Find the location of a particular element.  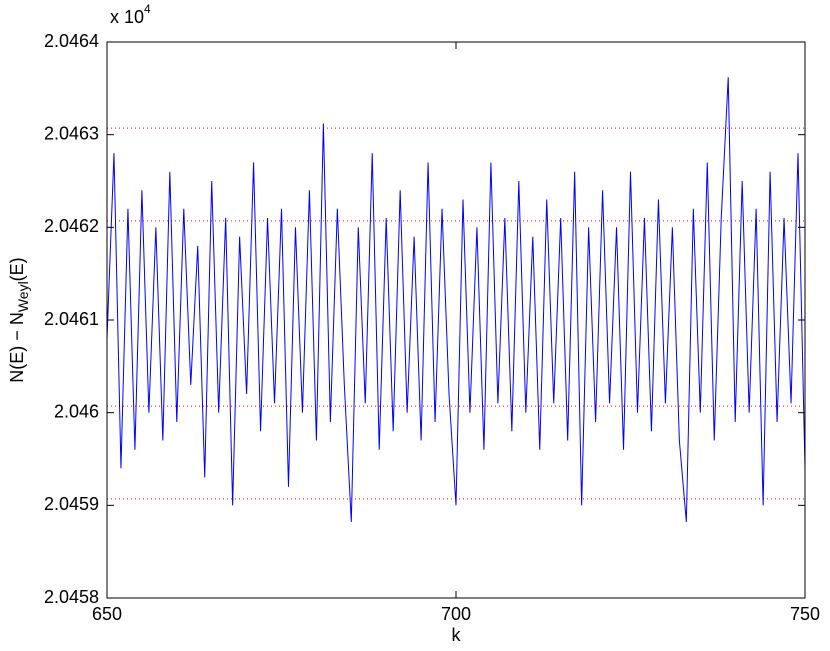

y-tick-label: 2.0462 is located at coordinates (71, 226).